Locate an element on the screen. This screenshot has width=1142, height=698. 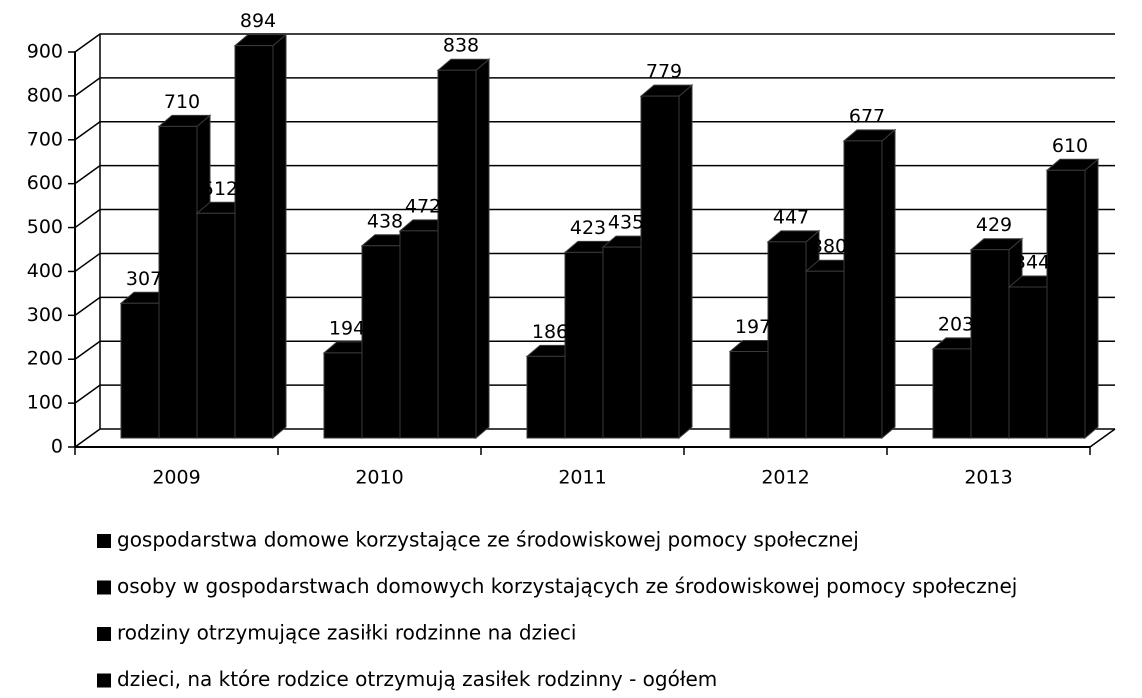
value-label: 203 is located at coordinates (956, 324).